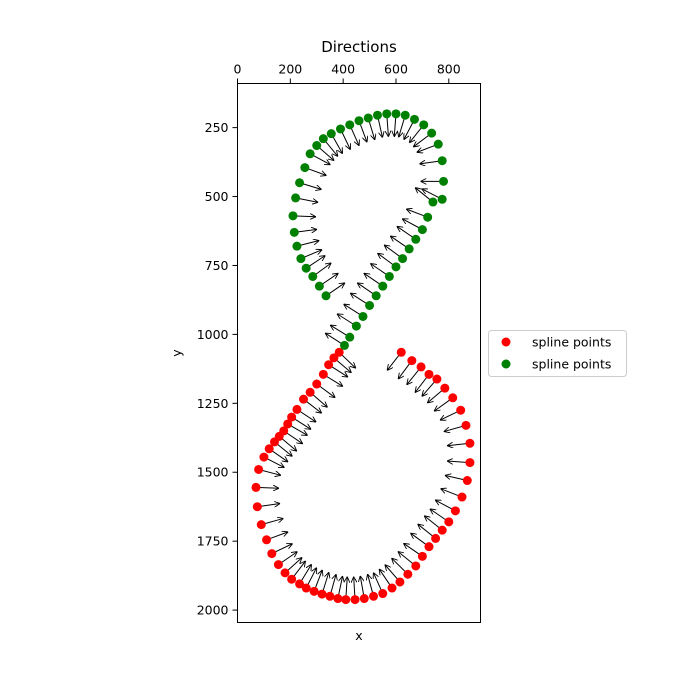  I want to click on x-axis: 0 200 400 600 800, so click(347, 73).